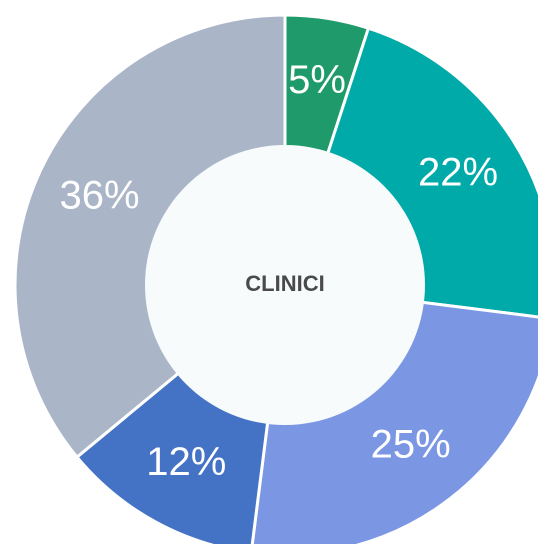 Image resolution: width=538 pixels, height=544 pixels. I want to click on value-label: 12%, so click(186, 462).